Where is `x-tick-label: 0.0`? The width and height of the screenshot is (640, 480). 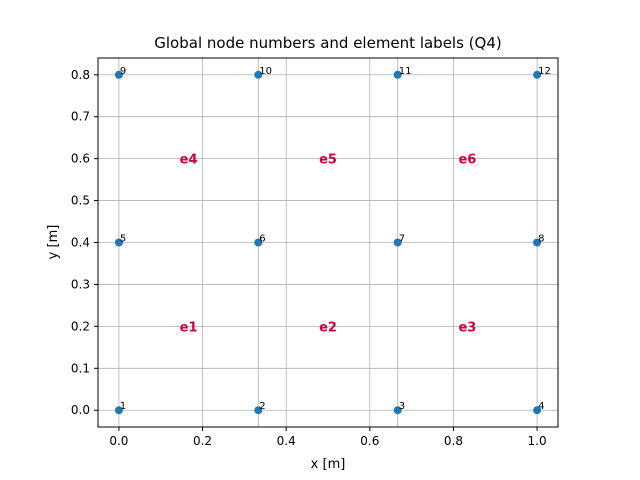
x-tick-label: 0.0 is located at coordinates (118, 441).